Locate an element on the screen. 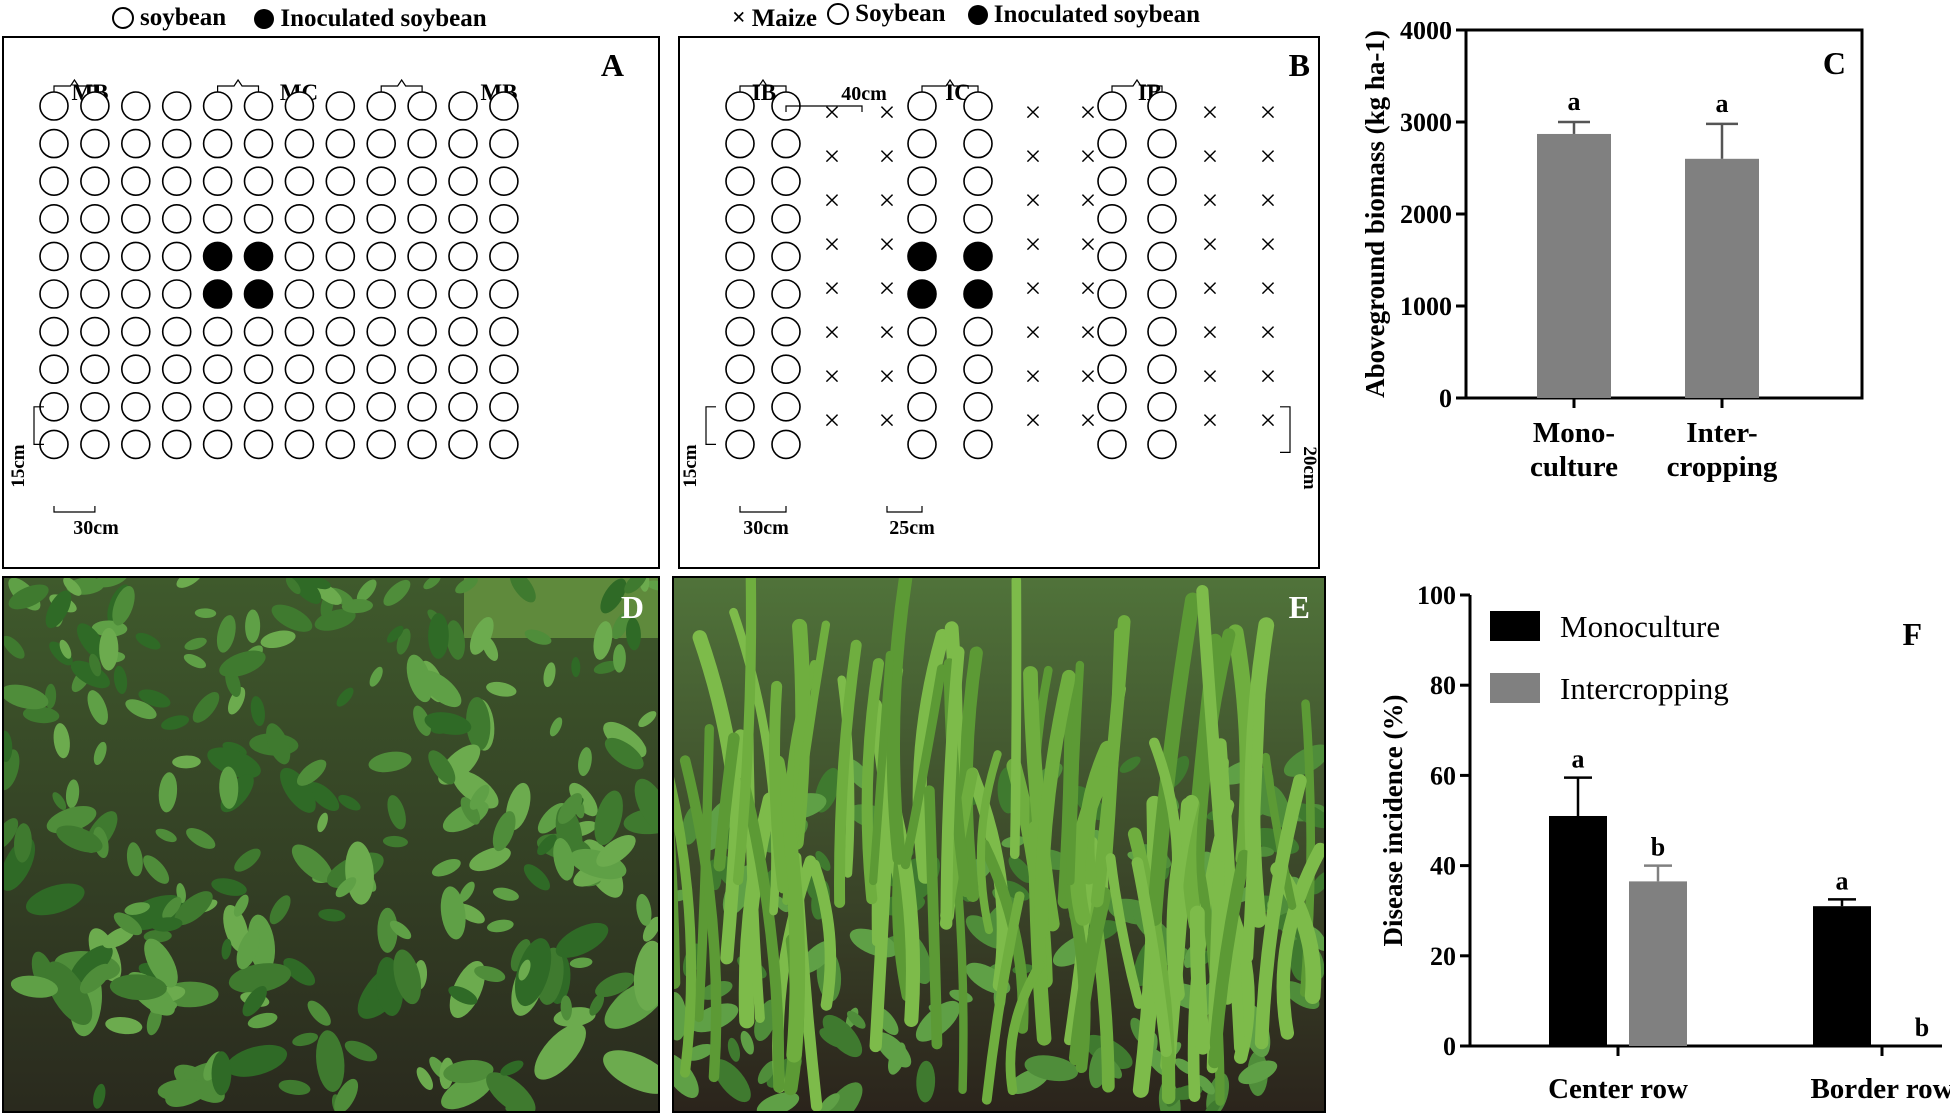 The width and height of the screenshot is (1950, 1115). brace-mark is located at coordinates (763, 85).